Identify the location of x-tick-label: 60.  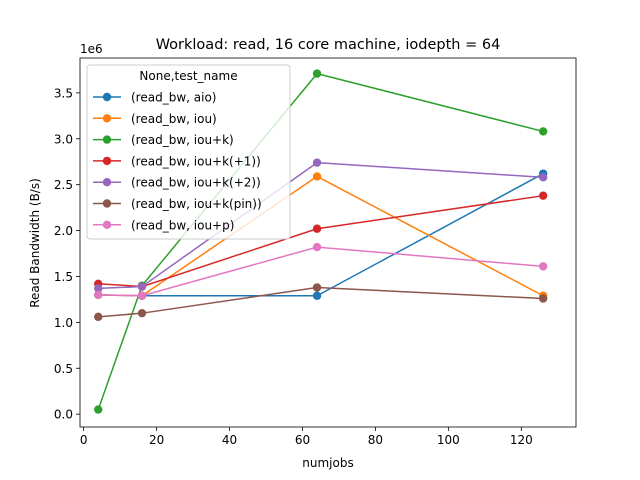
(302, 440).